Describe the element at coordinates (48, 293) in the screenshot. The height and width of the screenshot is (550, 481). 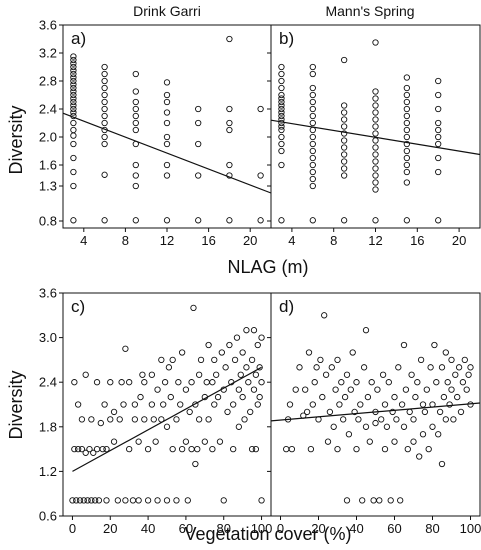
I see `y-tick-label: 3.6` at that location.